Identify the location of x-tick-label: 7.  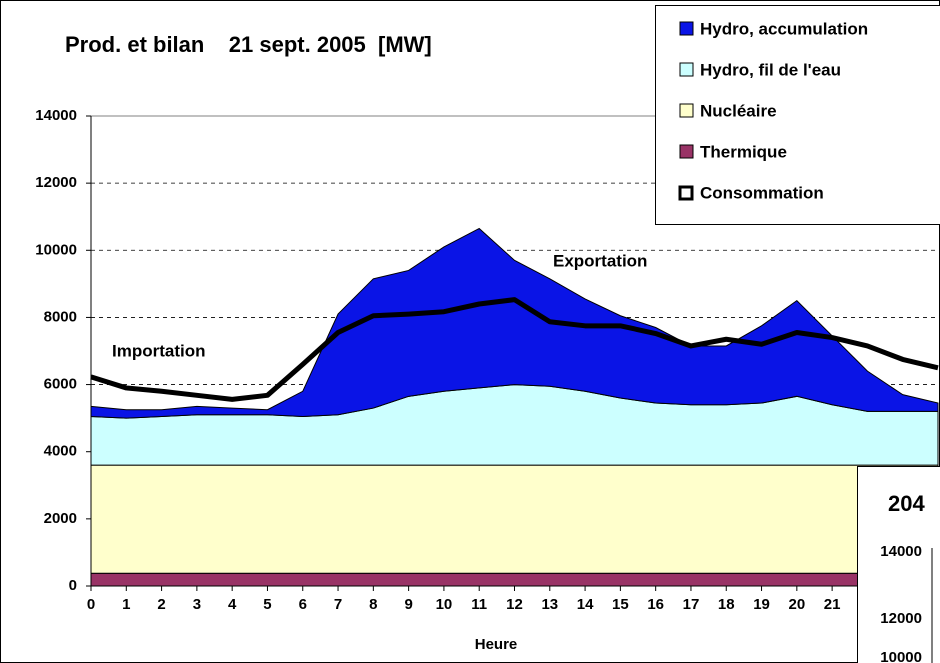
(338, 604).